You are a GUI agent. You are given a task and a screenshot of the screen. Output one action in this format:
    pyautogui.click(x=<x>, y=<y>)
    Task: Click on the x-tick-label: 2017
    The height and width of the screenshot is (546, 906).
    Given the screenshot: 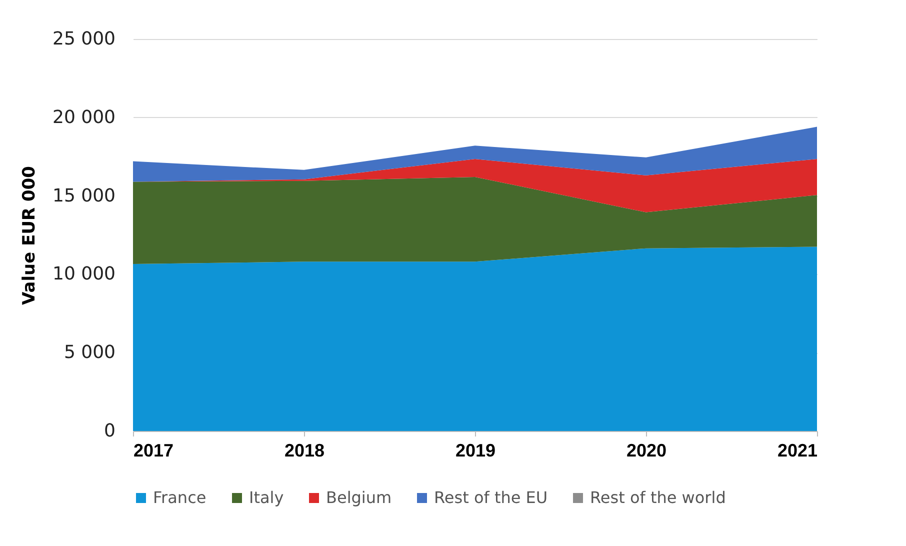 What is the action you would take?
    pyautogui.click(x=154, y=450)
    